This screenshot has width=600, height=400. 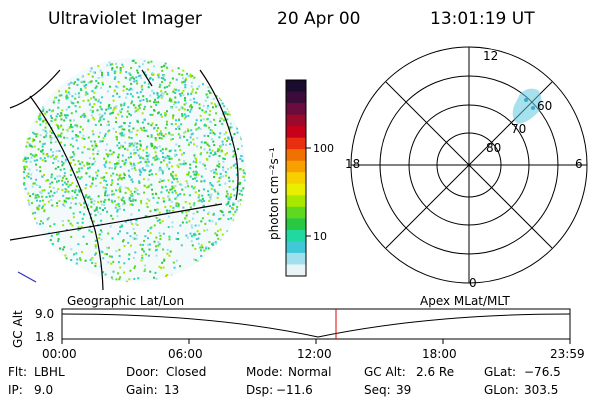 What do you see at coordinates (320, 236) in the screenshot?
I see `colorbar-tick-label-10: 10` at bounding box center [320, 236].